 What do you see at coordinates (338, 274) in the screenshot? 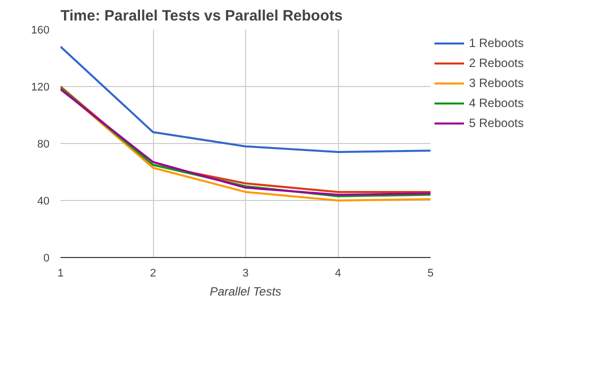
I see `x-tick-label: 4` at bounding box center [338, 274].